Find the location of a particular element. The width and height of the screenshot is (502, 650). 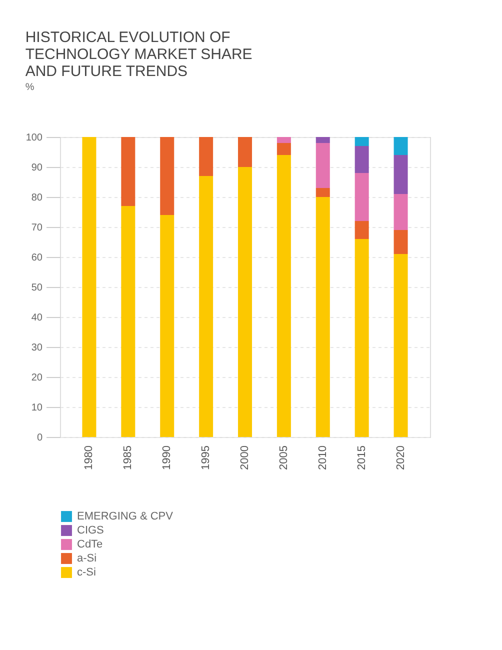

y-tick-label: 100 is located at coordinates (34, 138).